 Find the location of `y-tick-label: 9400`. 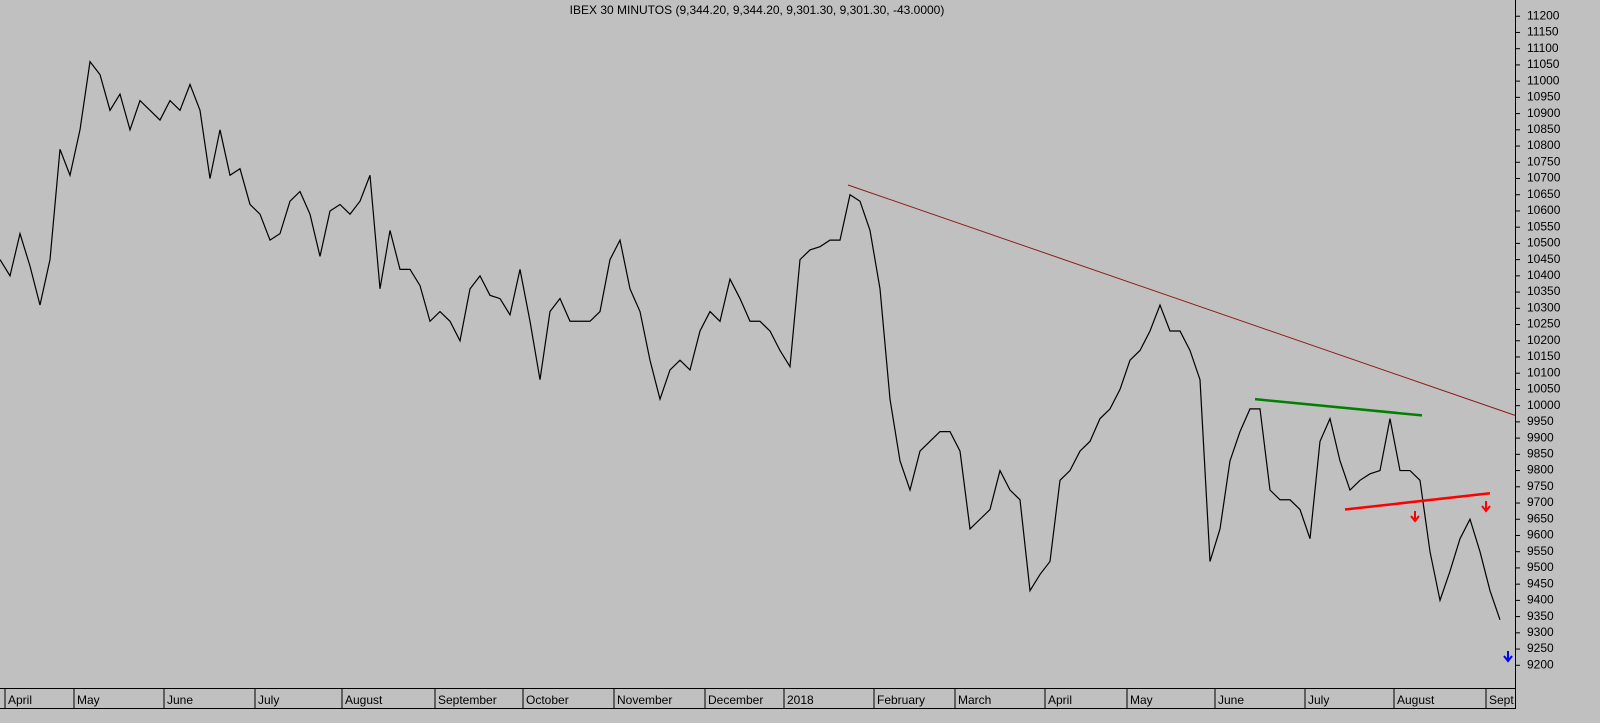

y-tick-label: 9400 is located at coordinates (1540, 600).